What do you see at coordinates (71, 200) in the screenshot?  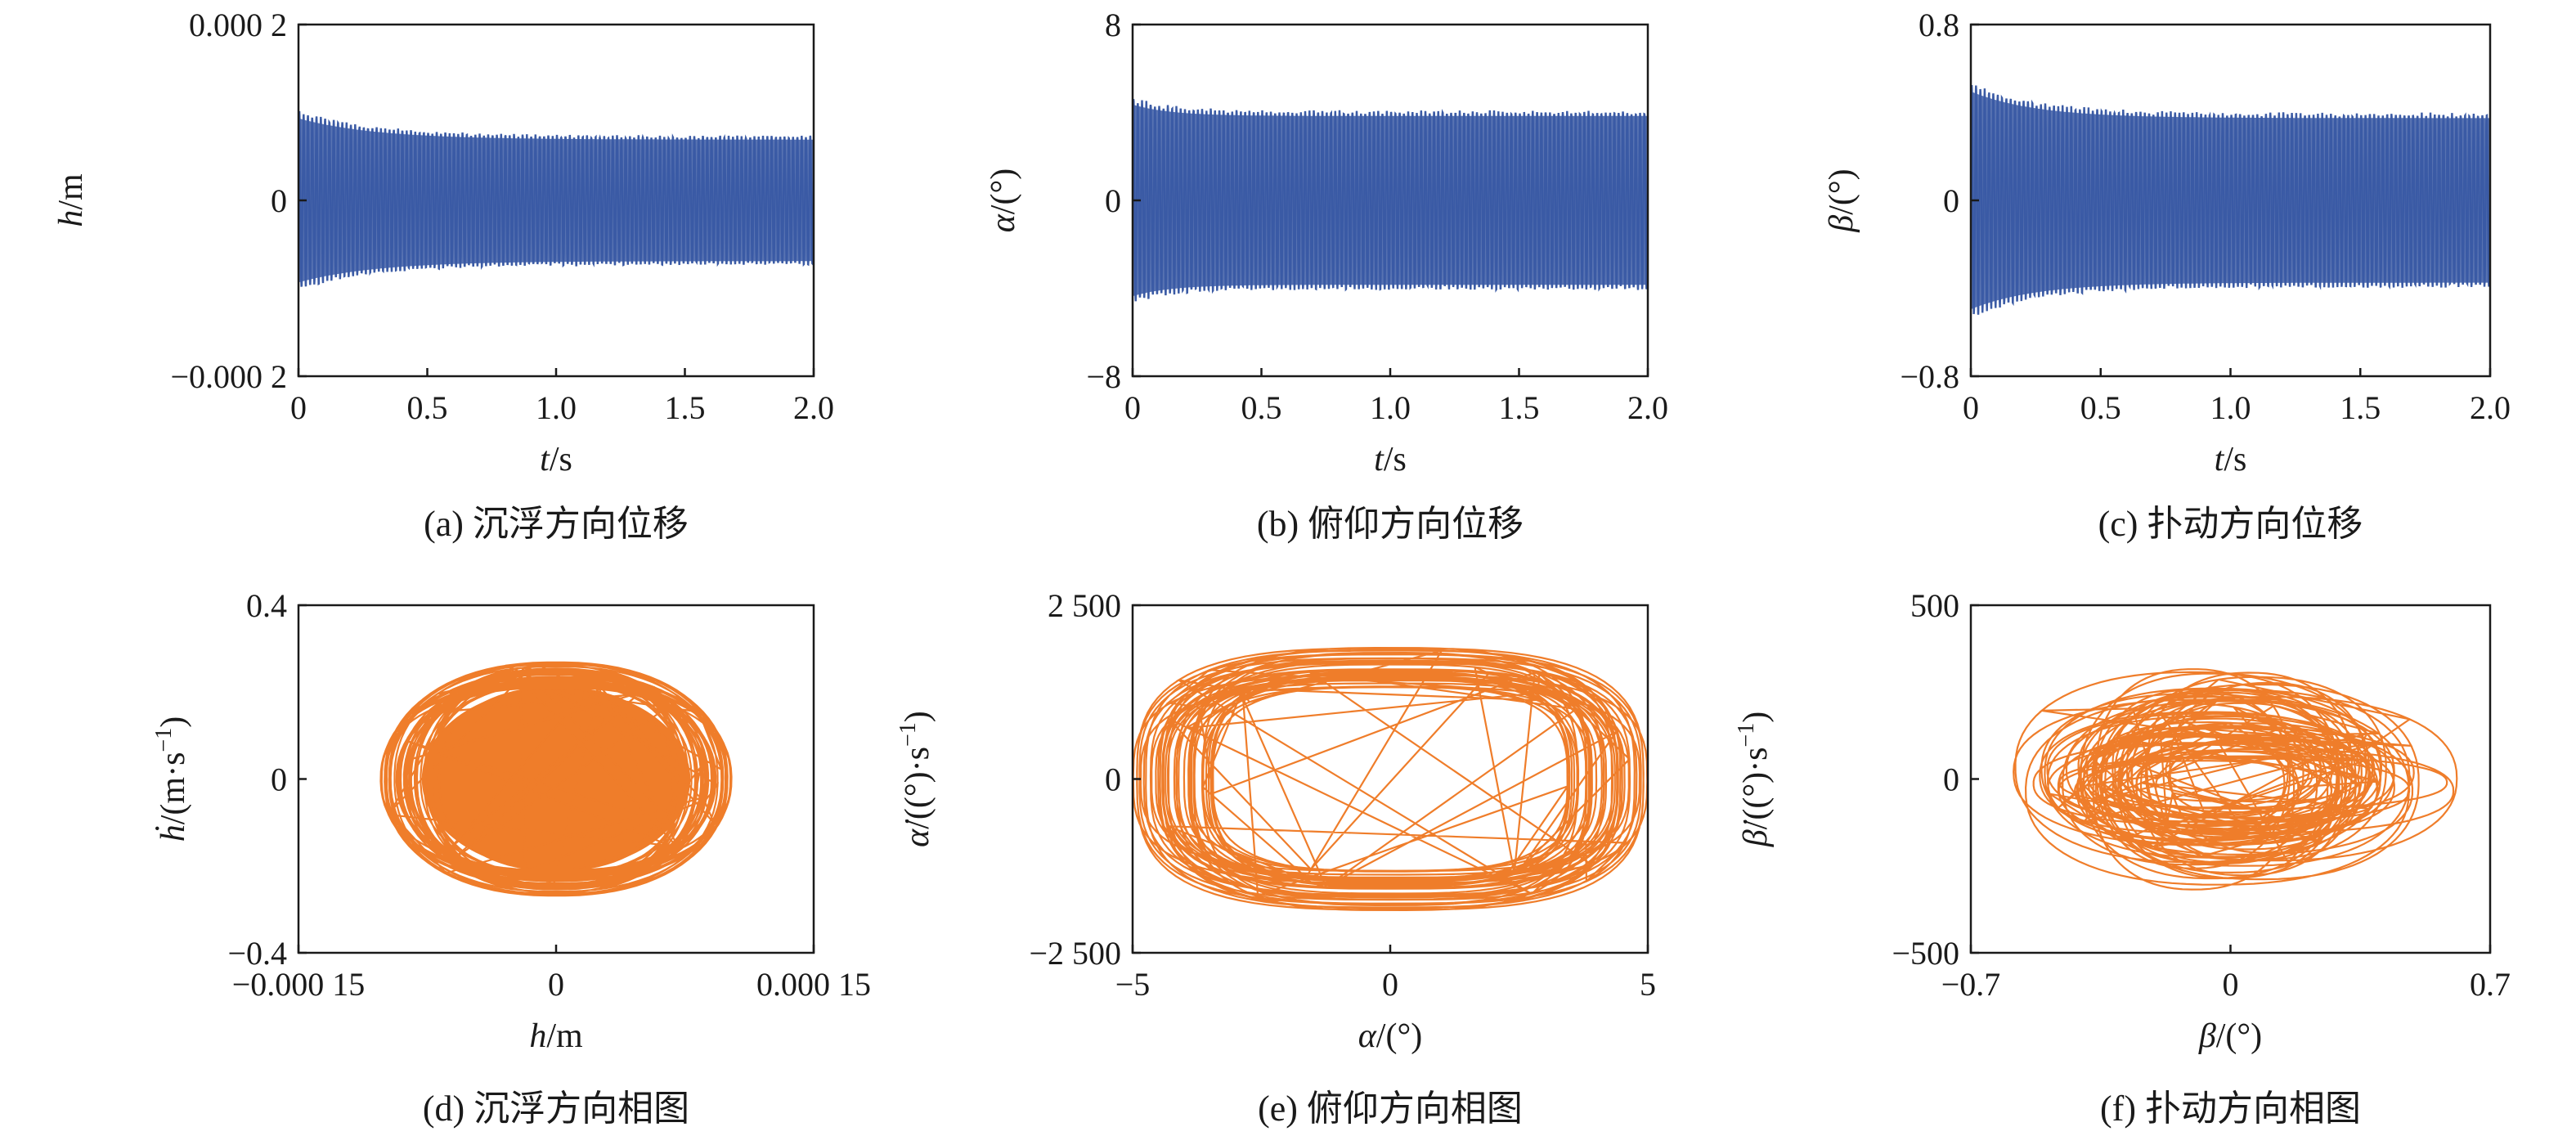 I see `y-axis-title: h/m` at bounding box center [71, 200].